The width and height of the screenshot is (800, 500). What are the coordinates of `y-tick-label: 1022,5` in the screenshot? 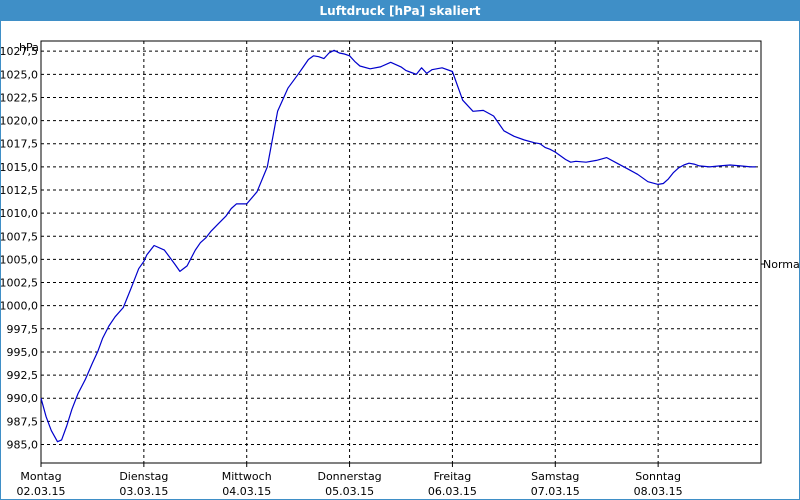 It's located at (19, 97).